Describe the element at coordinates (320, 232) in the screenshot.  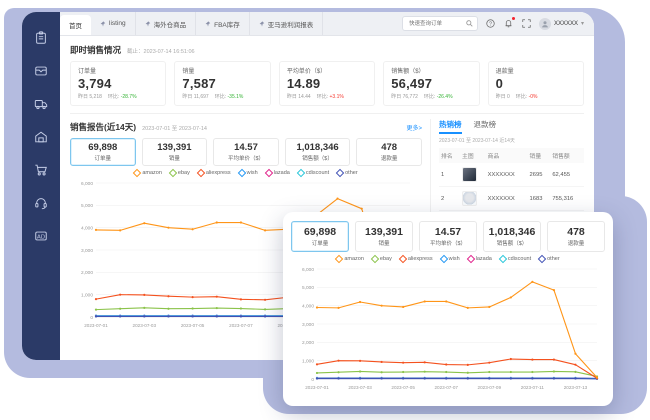
I see `stat-value: 69,898` at that location.